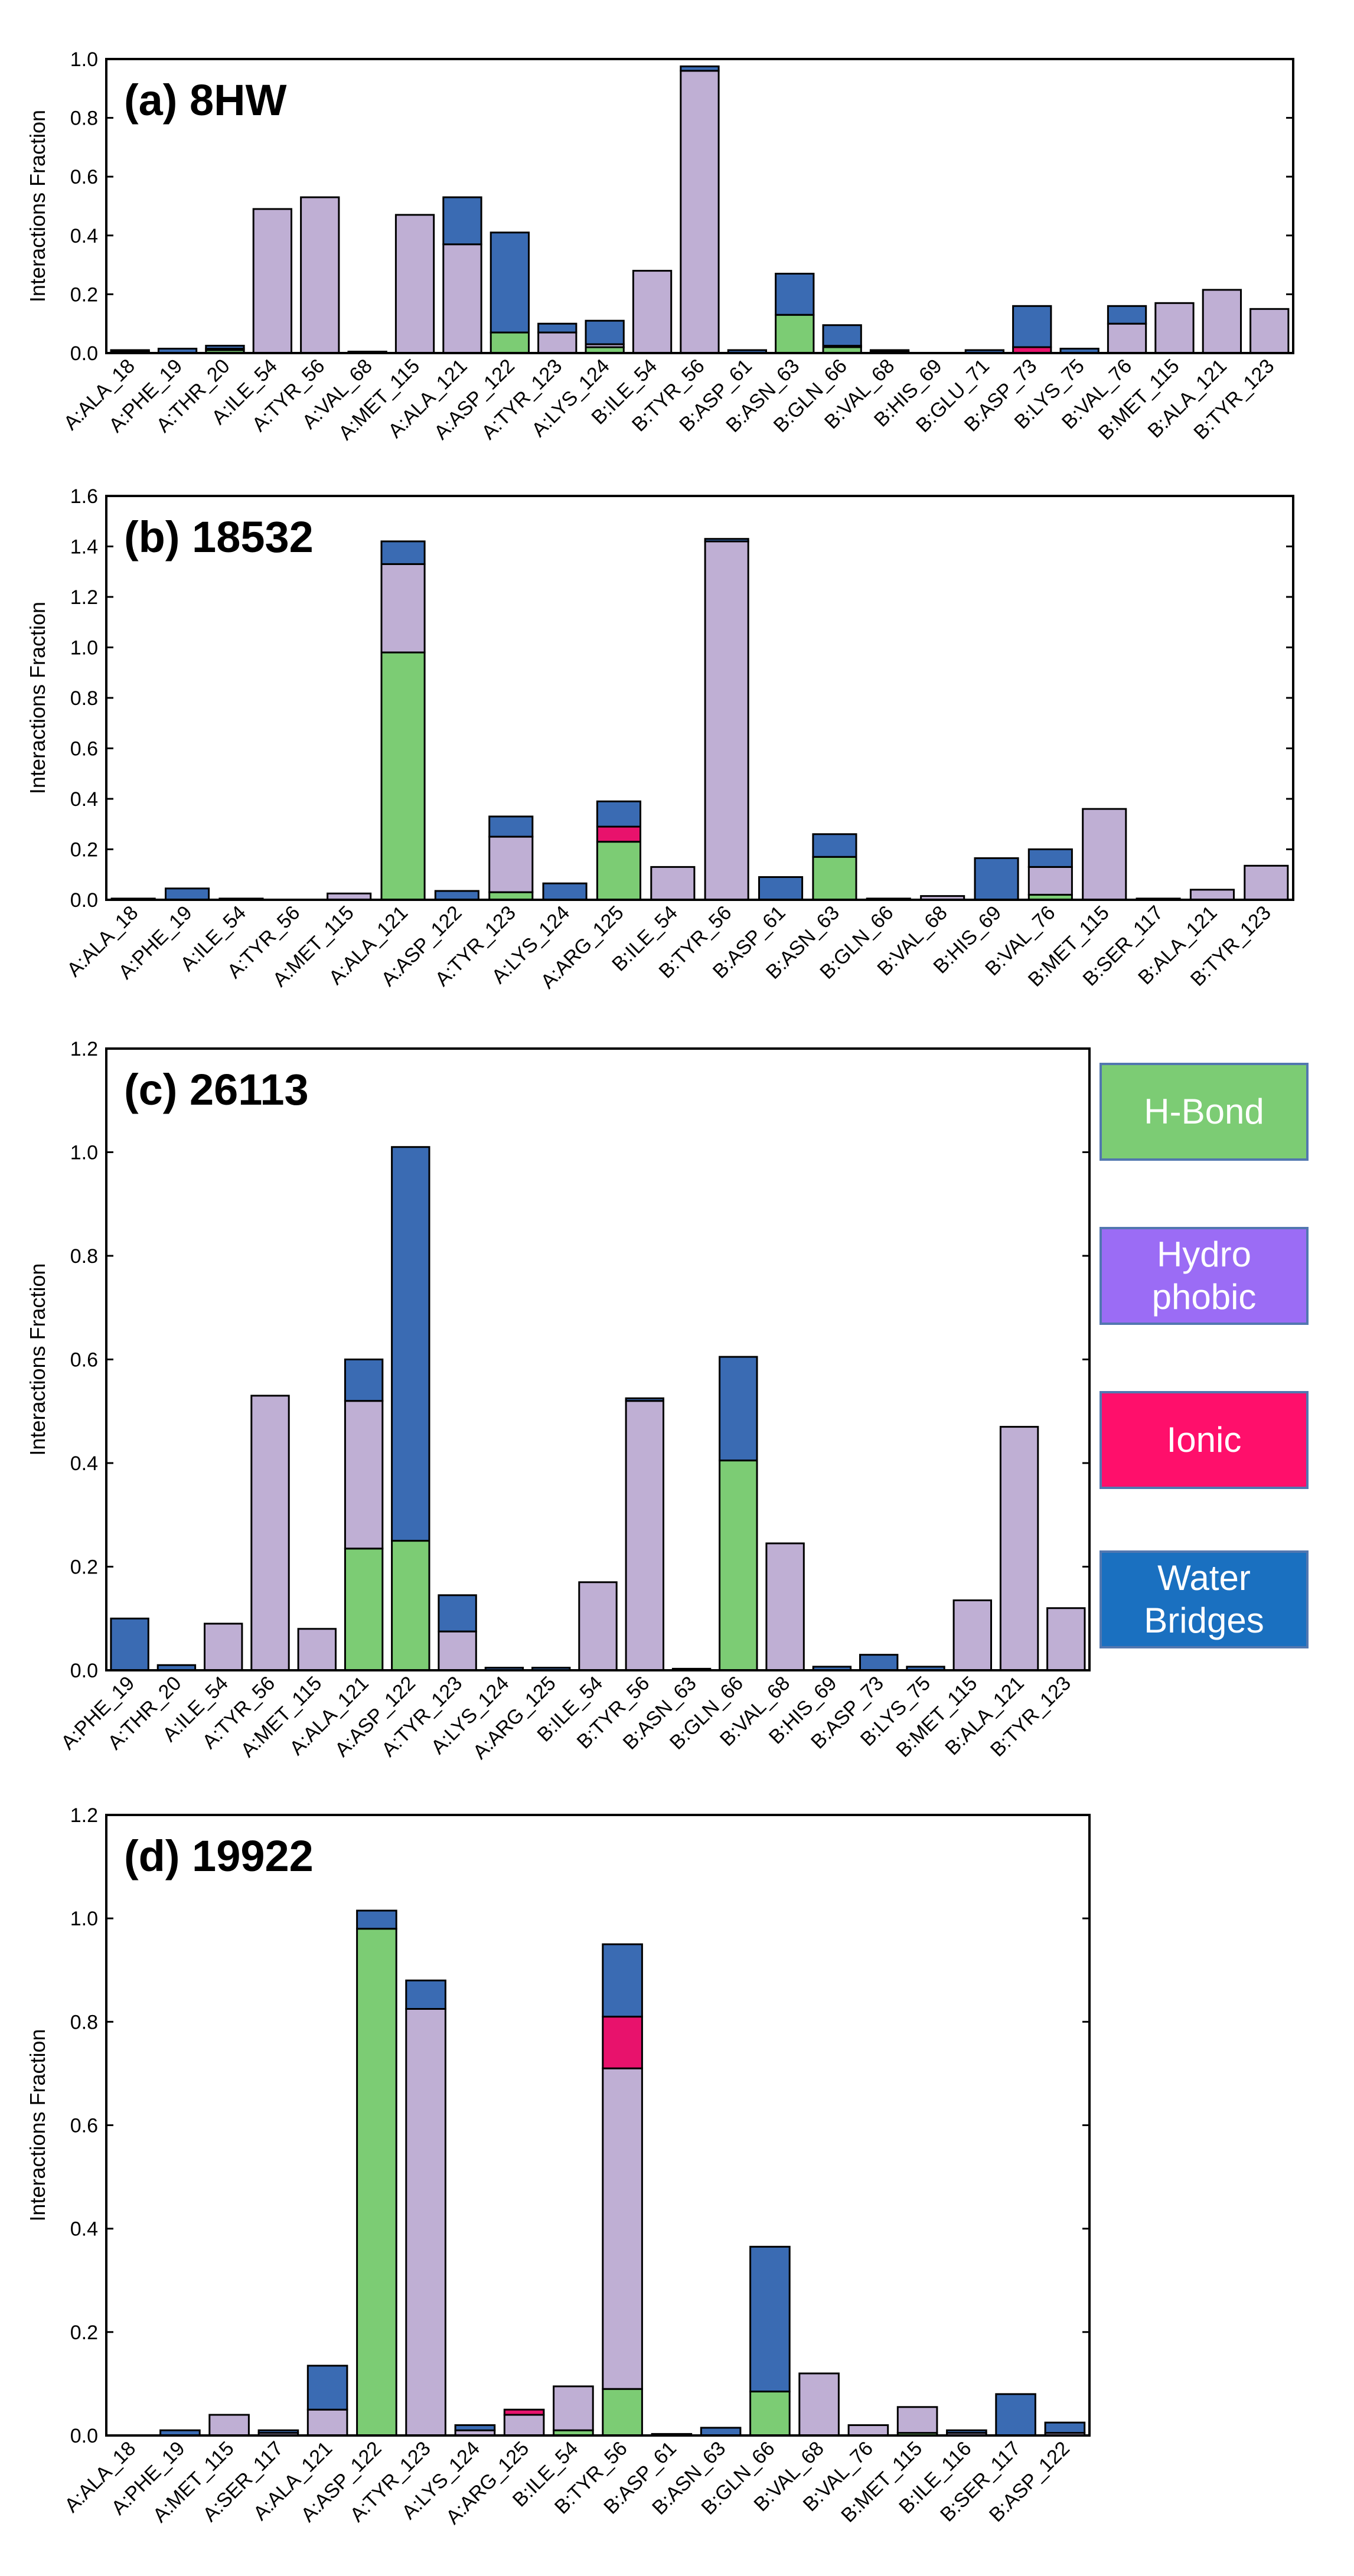 Image resolution: width=1354 pixels, height=2576 pixels. What do you see at coordinates (1019, 1548) in the screenshot?
I see `bar-2-19-hydrophobic` at bounding box center [1019, 1548].